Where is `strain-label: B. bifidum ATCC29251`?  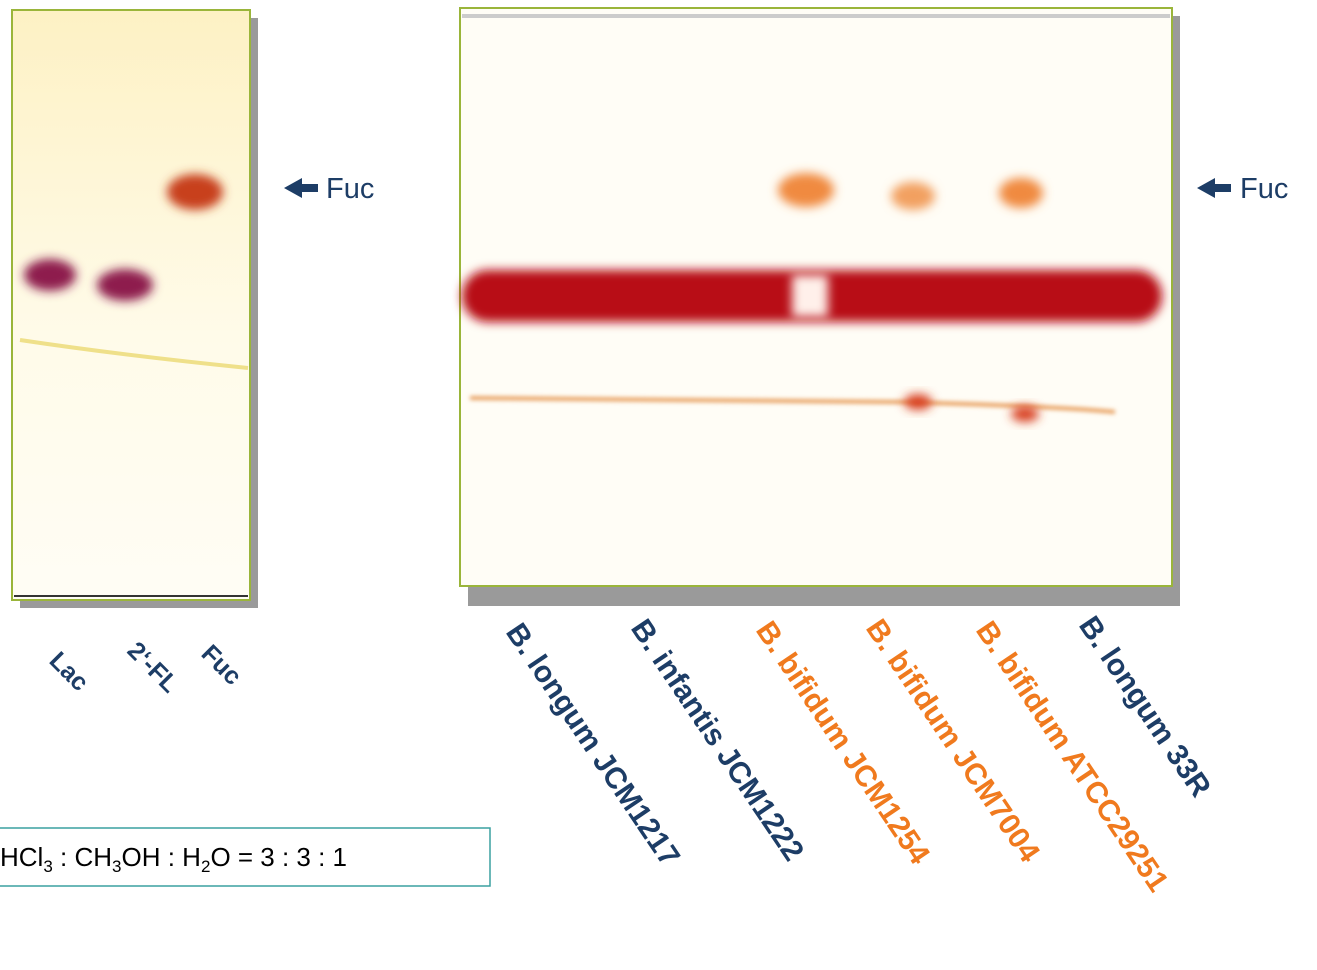
strain-label: B. bifidum ATCC29251 is located at coordinates (1071, 756).